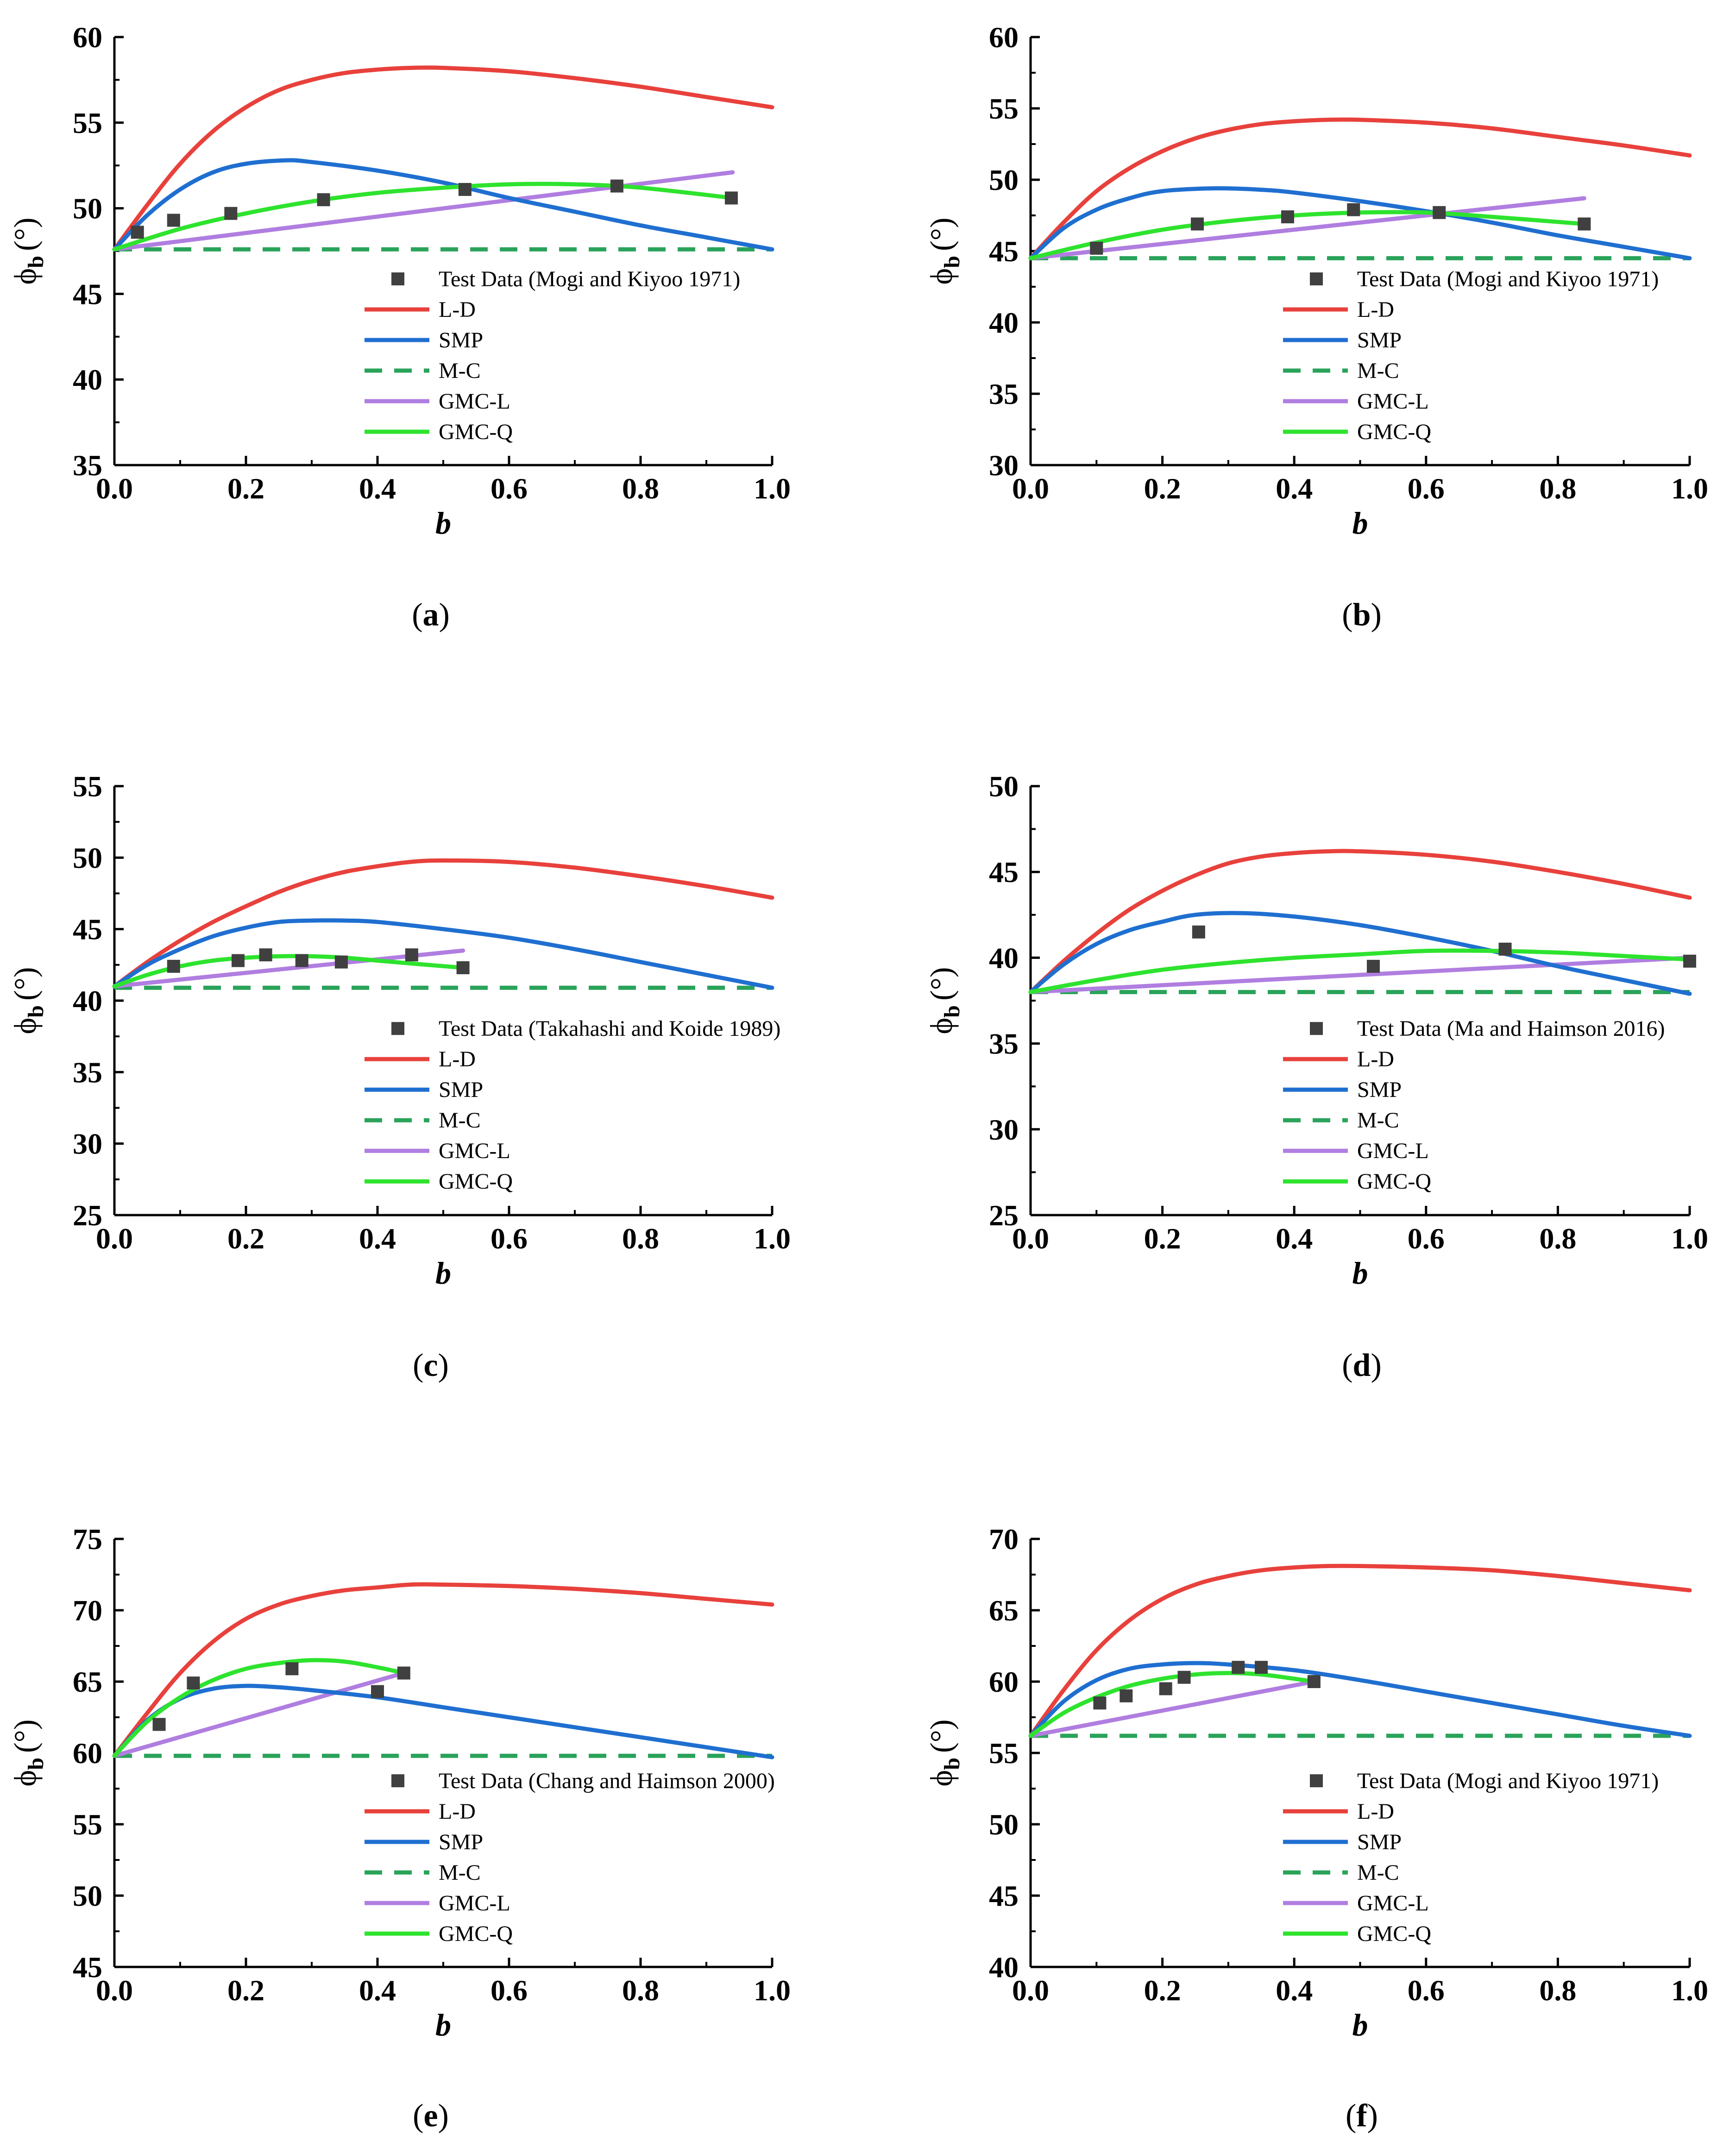 This screenshot has width=1736, height=2143. I want to click on panel-caption: (a), so click(431, 615).